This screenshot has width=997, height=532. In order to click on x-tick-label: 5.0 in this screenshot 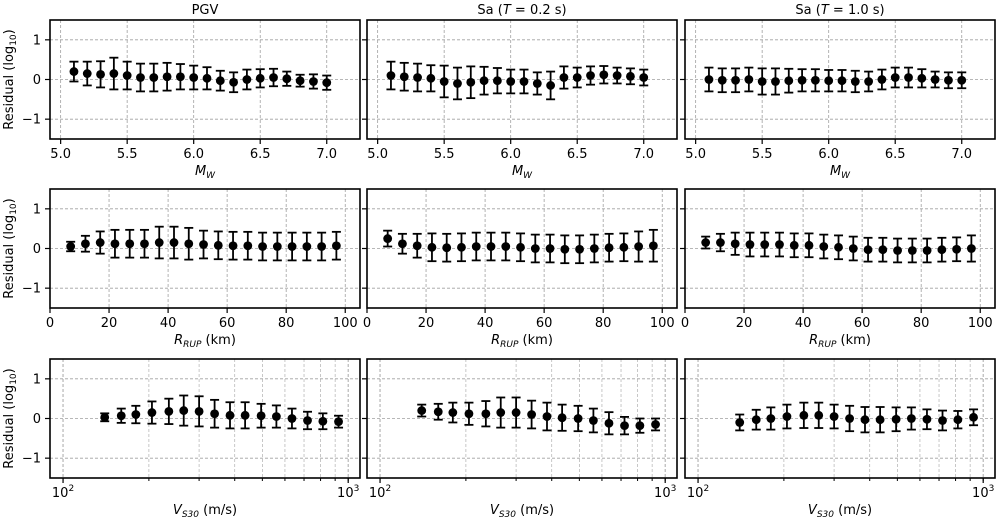, I will do `click(60, 154)`.